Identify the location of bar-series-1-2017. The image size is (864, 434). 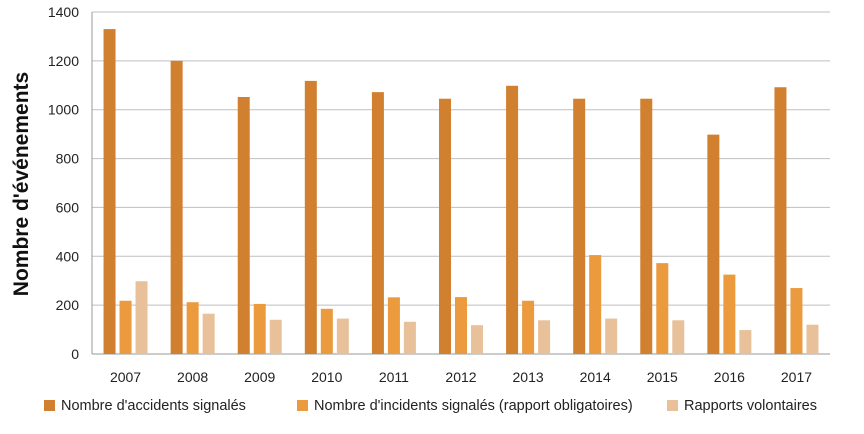
(780, 221).